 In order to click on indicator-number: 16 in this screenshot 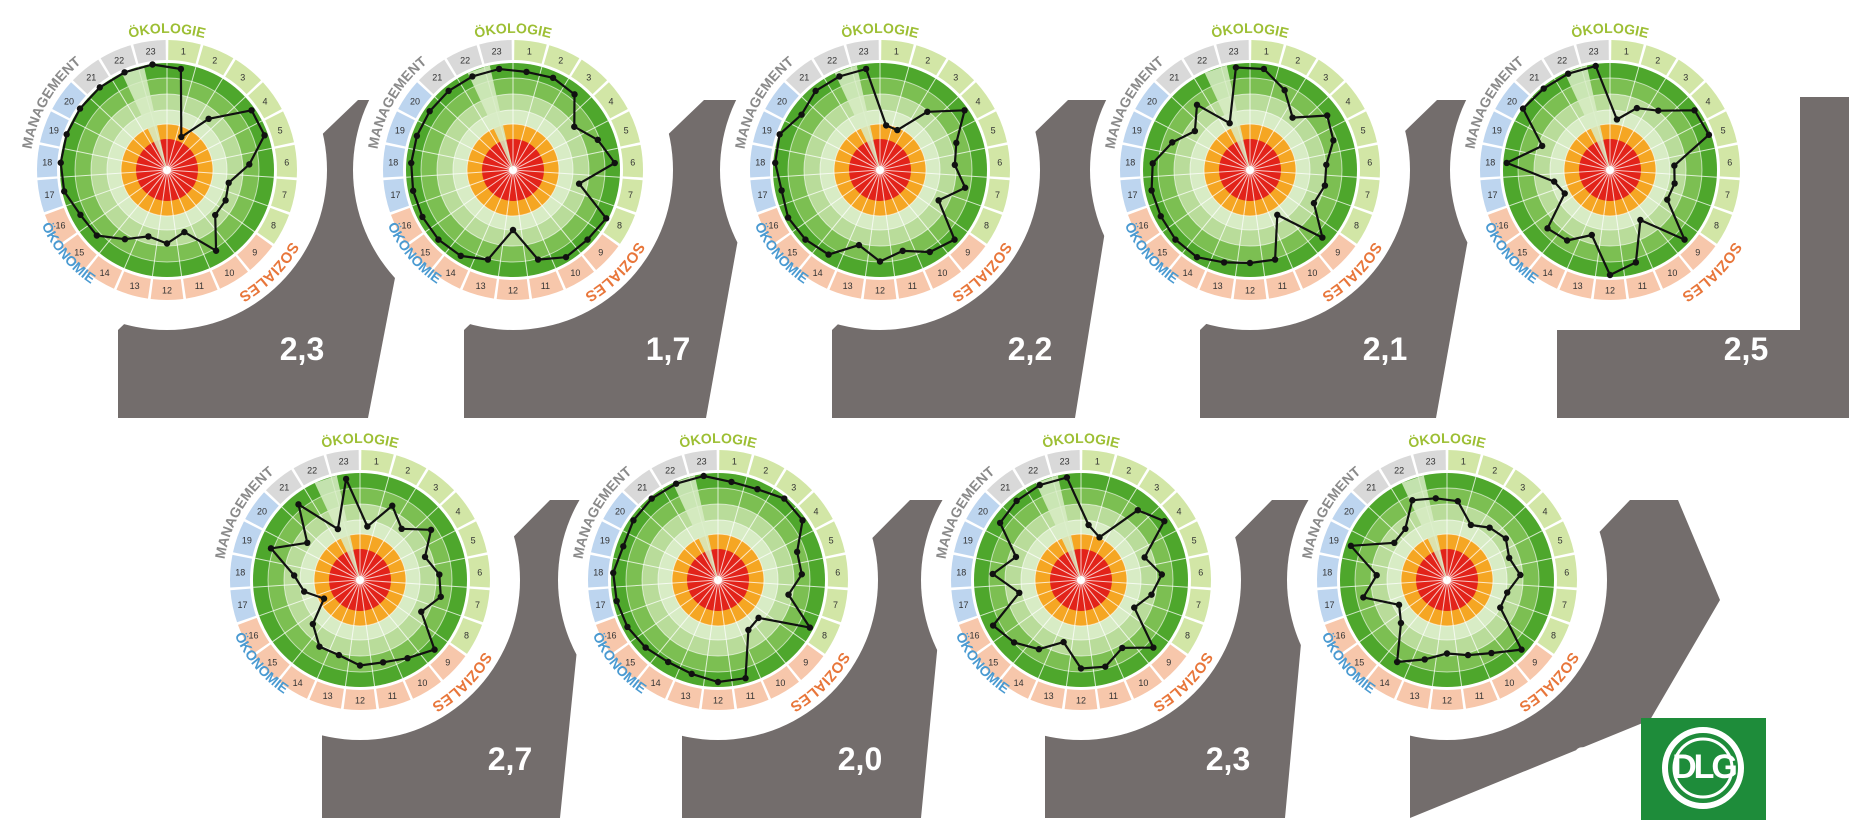, I will do `click(1503, 226)`.